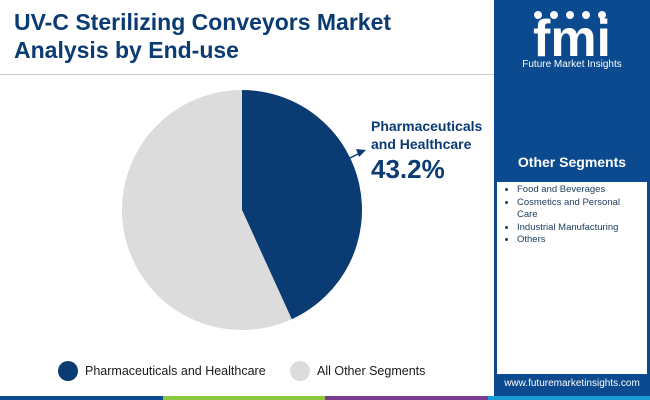 This screenshot has height=400, width=650. What do you see at coordinates (408, 169) in the screenshot?
I see `callout-value: 43.2%` at bounding box center [408, 169].